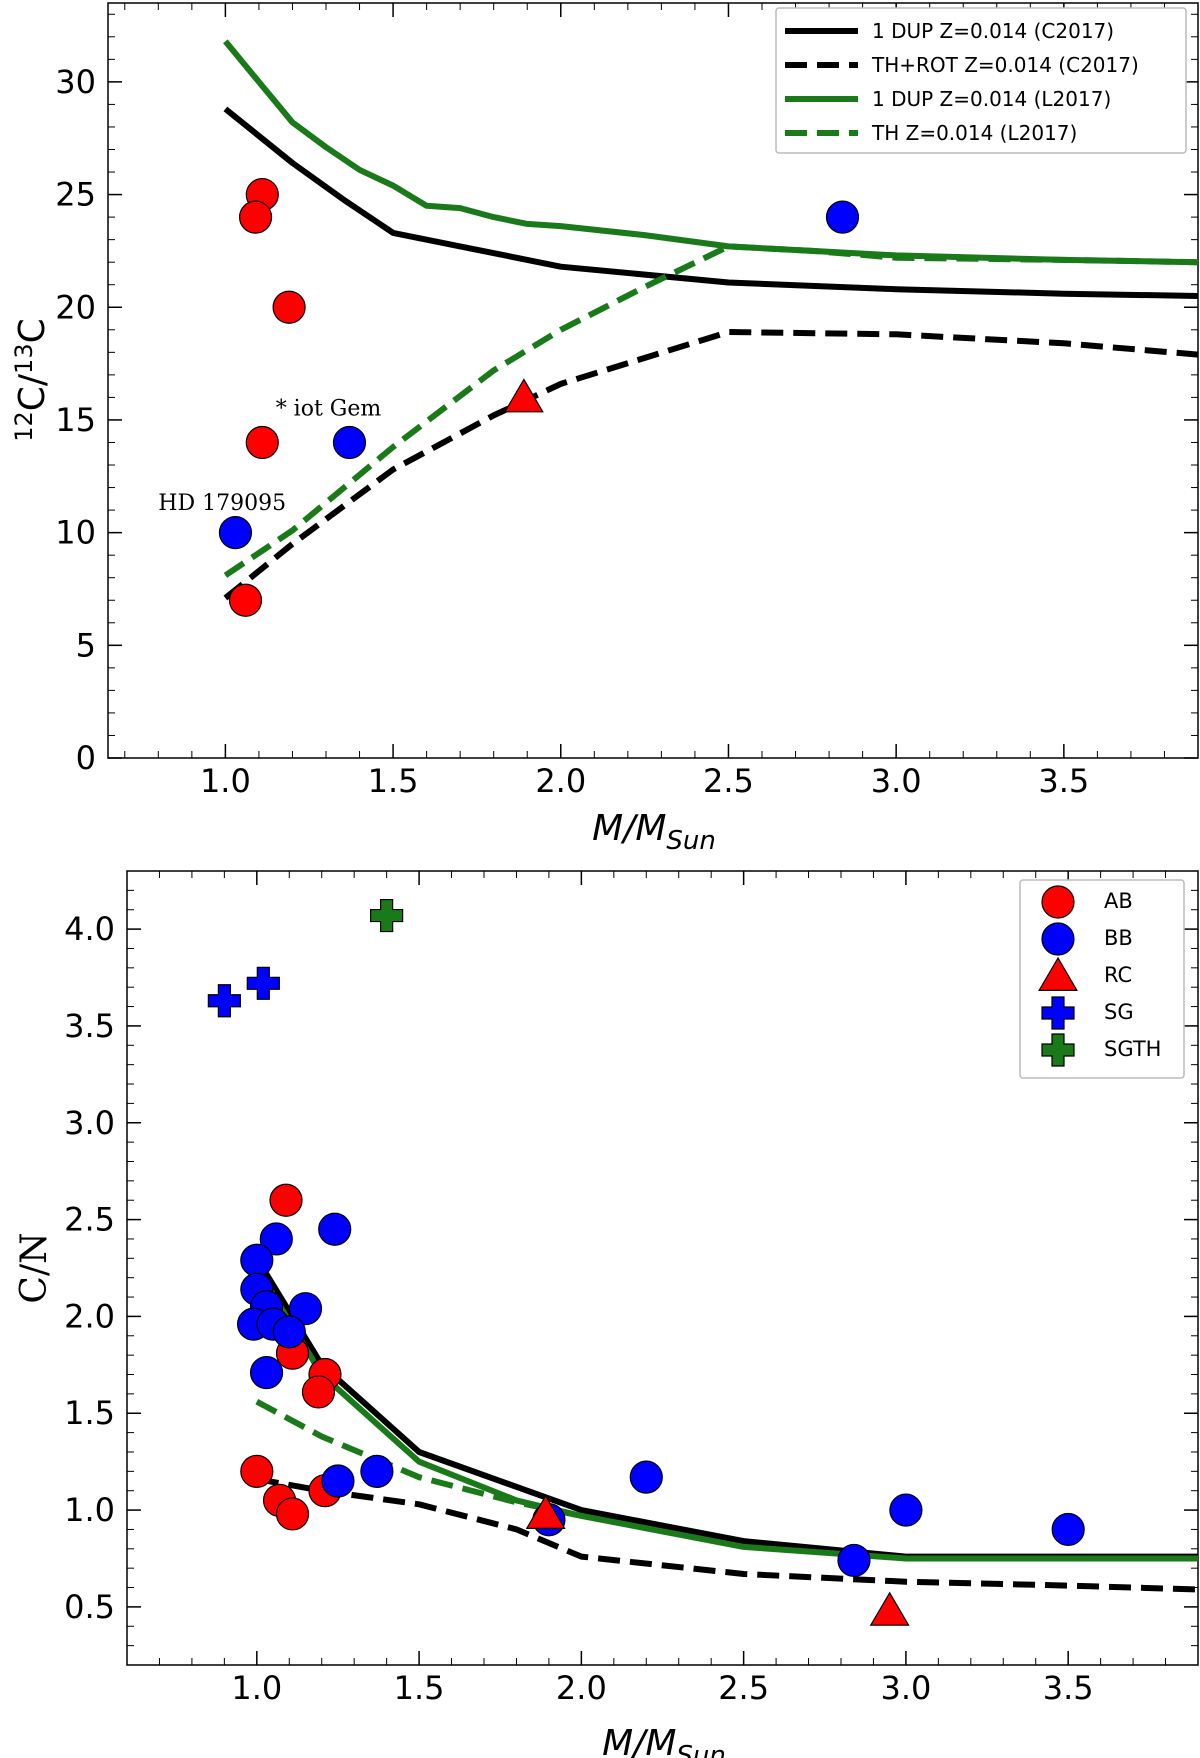 The image size is (1200, 1758). I want to click on top-ytick-label: 30, so click(75, 82).